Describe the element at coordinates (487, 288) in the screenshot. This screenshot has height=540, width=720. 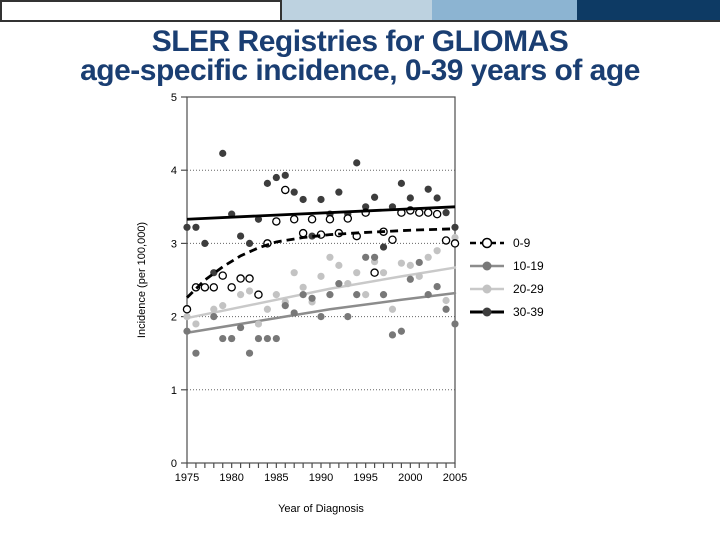
I see `legend-marker-20-29-icon` at that location.